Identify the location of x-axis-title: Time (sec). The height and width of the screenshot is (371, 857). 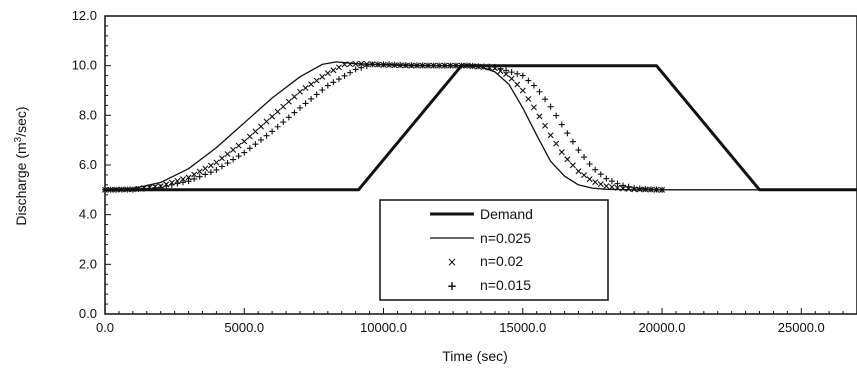
(475, 356).